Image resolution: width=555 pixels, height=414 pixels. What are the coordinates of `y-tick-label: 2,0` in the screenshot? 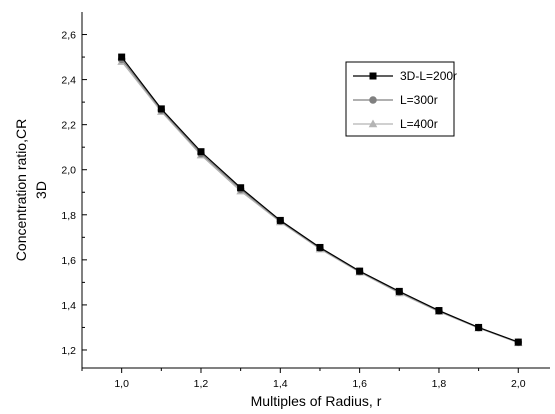 It's located at (68, 171).